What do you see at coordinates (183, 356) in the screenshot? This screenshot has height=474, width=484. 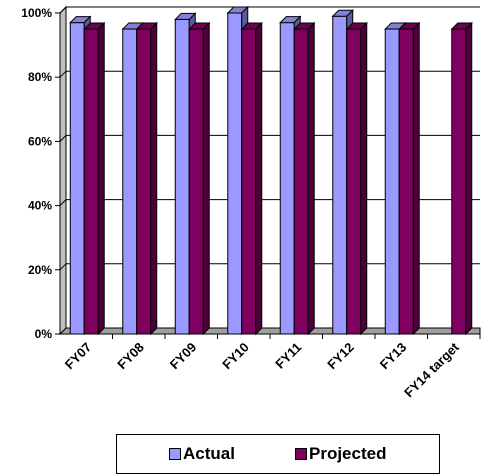 I see `x-tick-label: FY09` at bounding box center [183, 356].